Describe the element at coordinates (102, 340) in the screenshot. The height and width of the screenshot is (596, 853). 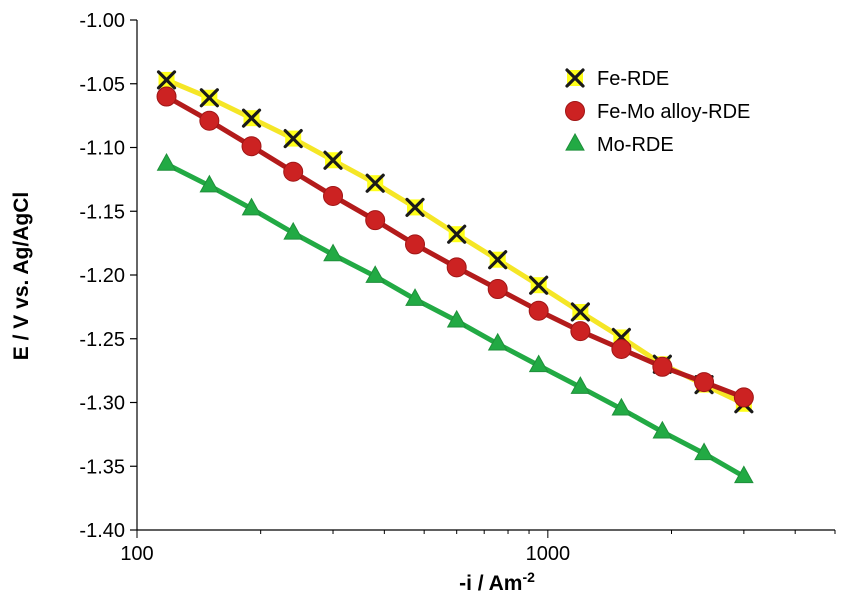
I see `y-tick-label: -1.25` at that location.